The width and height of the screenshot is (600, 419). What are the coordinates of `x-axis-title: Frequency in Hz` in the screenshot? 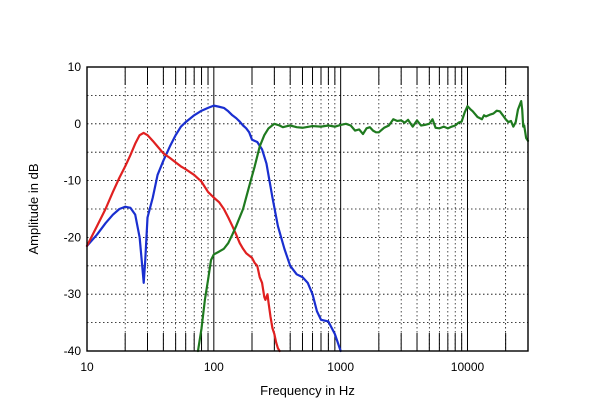 It's located at (307, 390).